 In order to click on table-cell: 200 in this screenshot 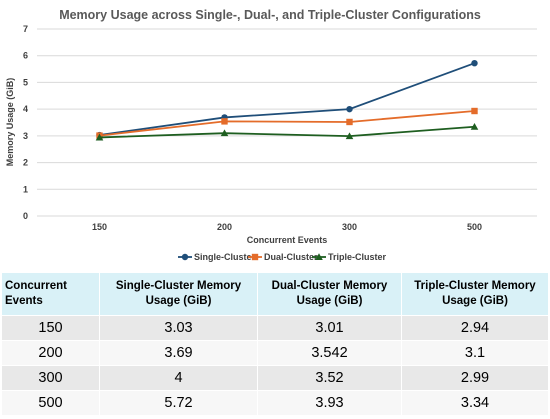, I will do `click(50, 353)`.